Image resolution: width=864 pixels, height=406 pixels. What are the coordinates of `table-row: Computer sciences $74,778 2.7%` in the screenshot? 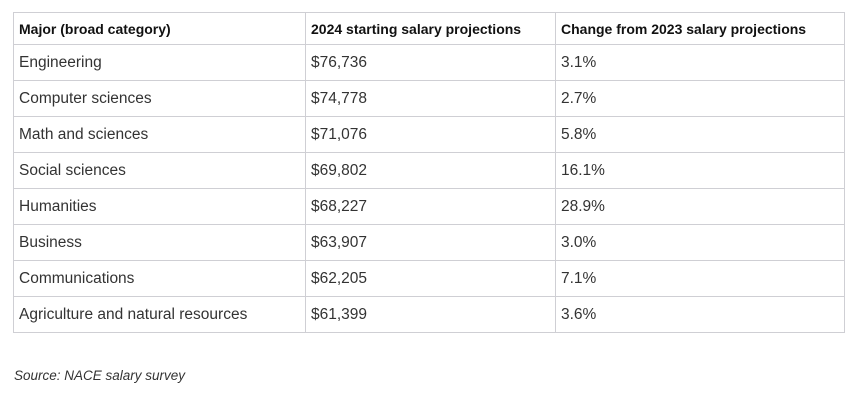 It's located at (429, 98).